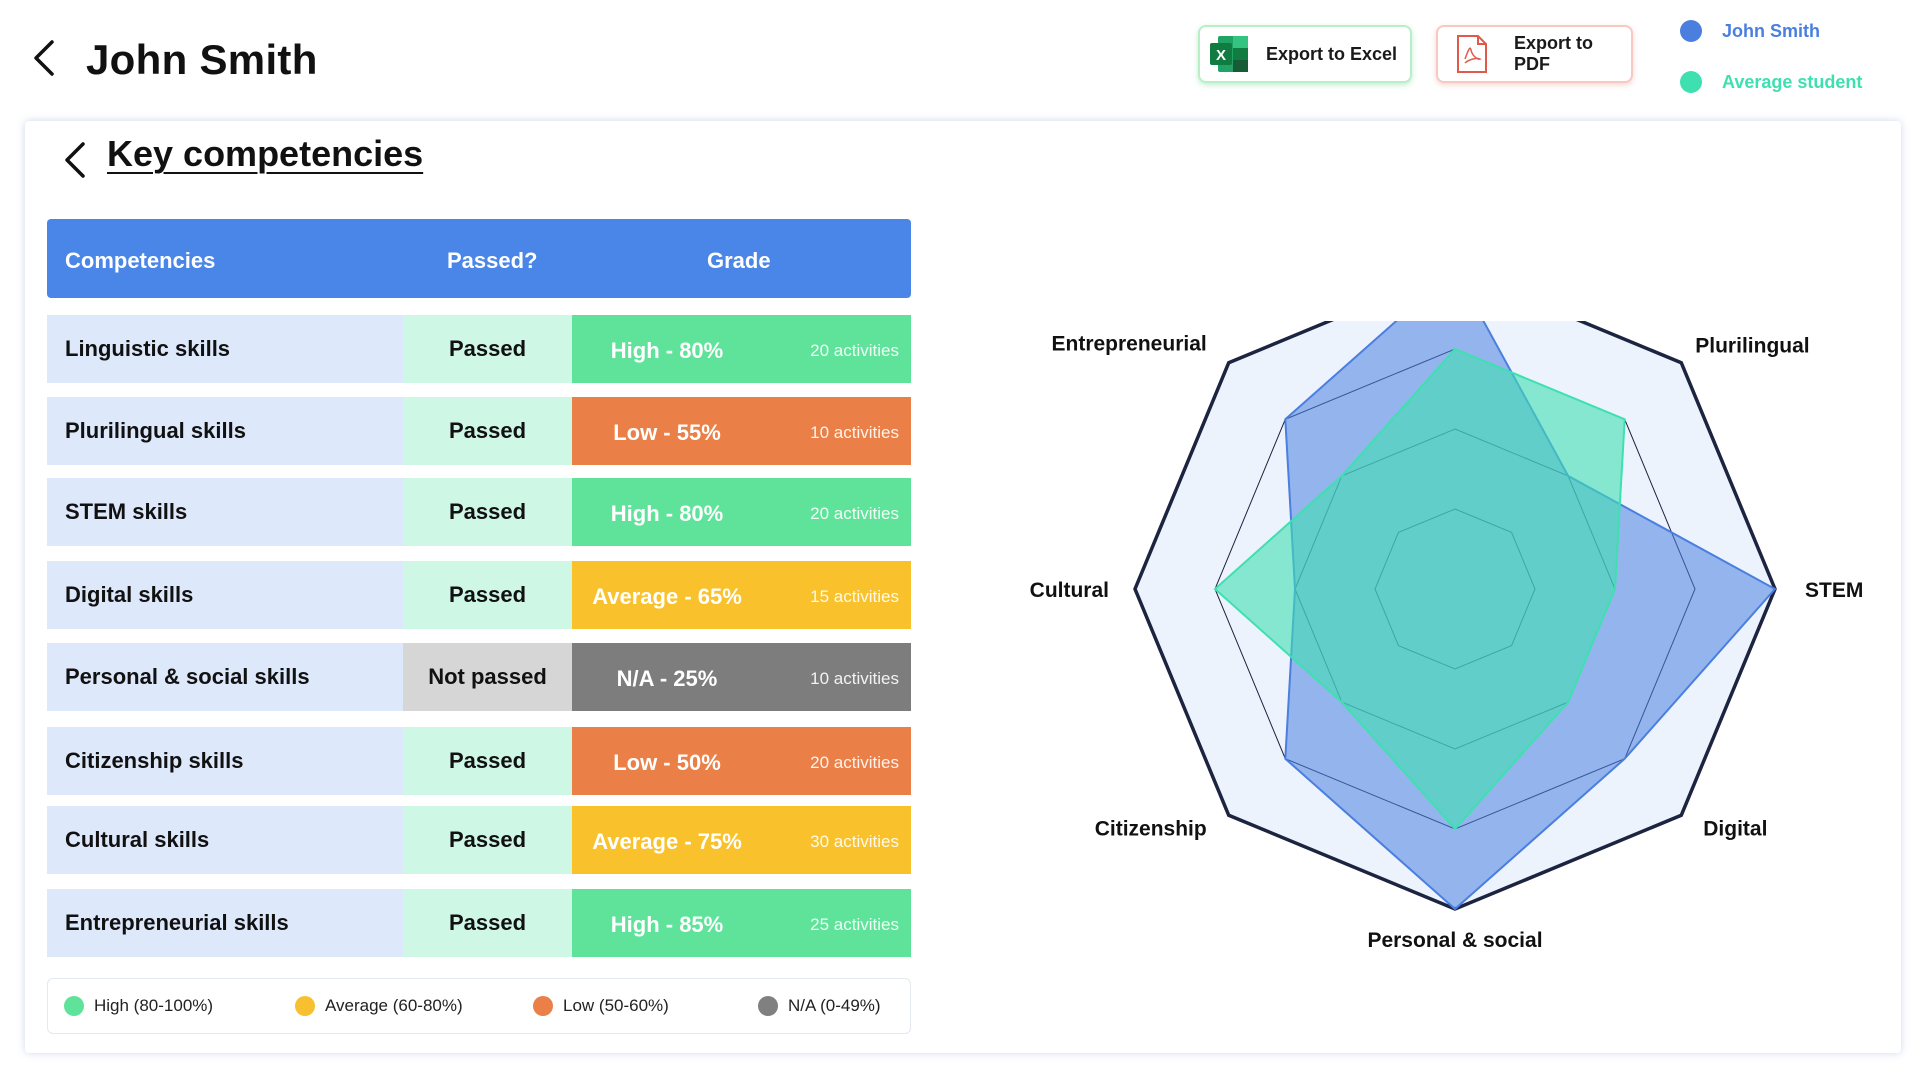  I want to click on legend-label: Low (50-60%), so click(616, 1005).